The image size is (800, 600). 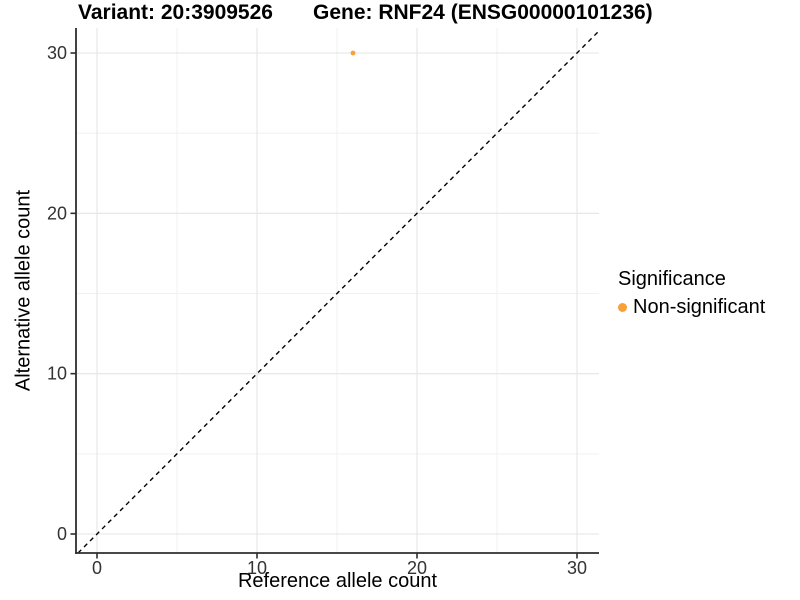 What do you see at coordinates (337, 581) in the screenshot?
I see `x-axis-title: Reference allele count` at bounding box center [337, 581].